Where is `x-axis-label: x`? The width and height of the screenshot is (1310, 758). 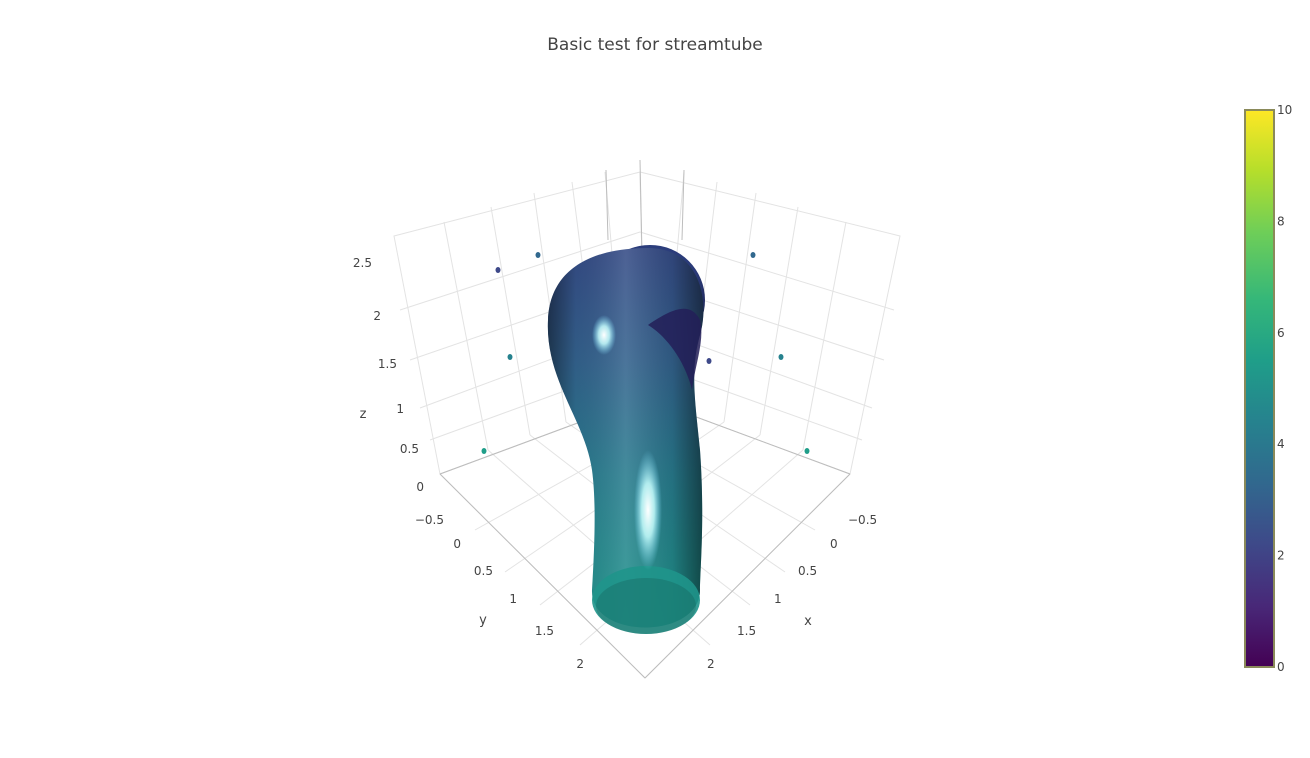
x-axis-label: x is located at coordinates (808, 621).